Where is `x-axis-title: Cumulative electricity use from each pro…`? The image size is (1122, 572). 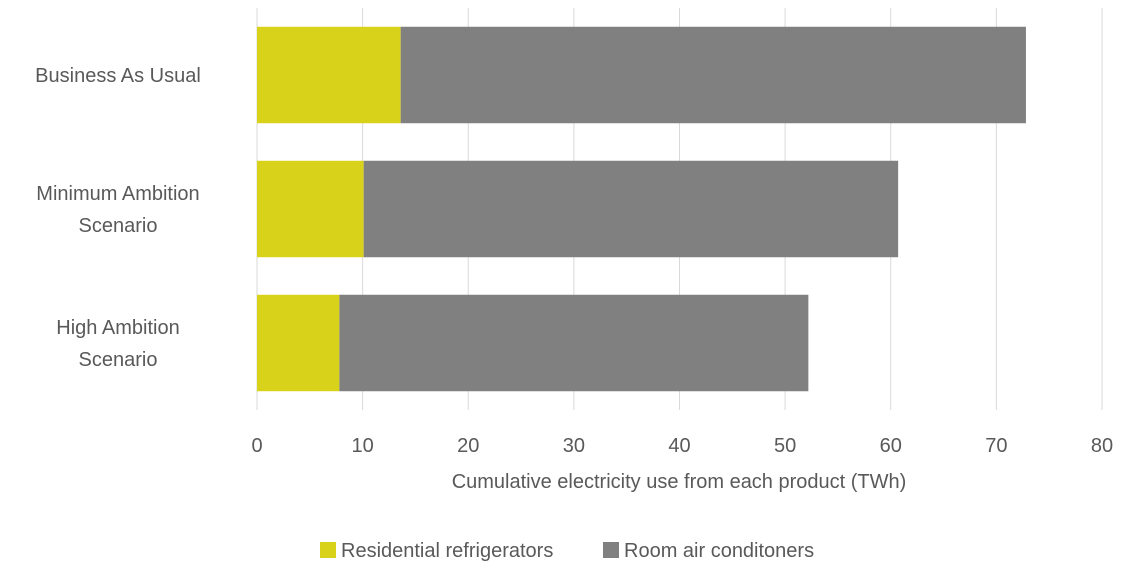 x-axis-title: Cumulative electricity use from each pro… is located at coordinates (679, 482).